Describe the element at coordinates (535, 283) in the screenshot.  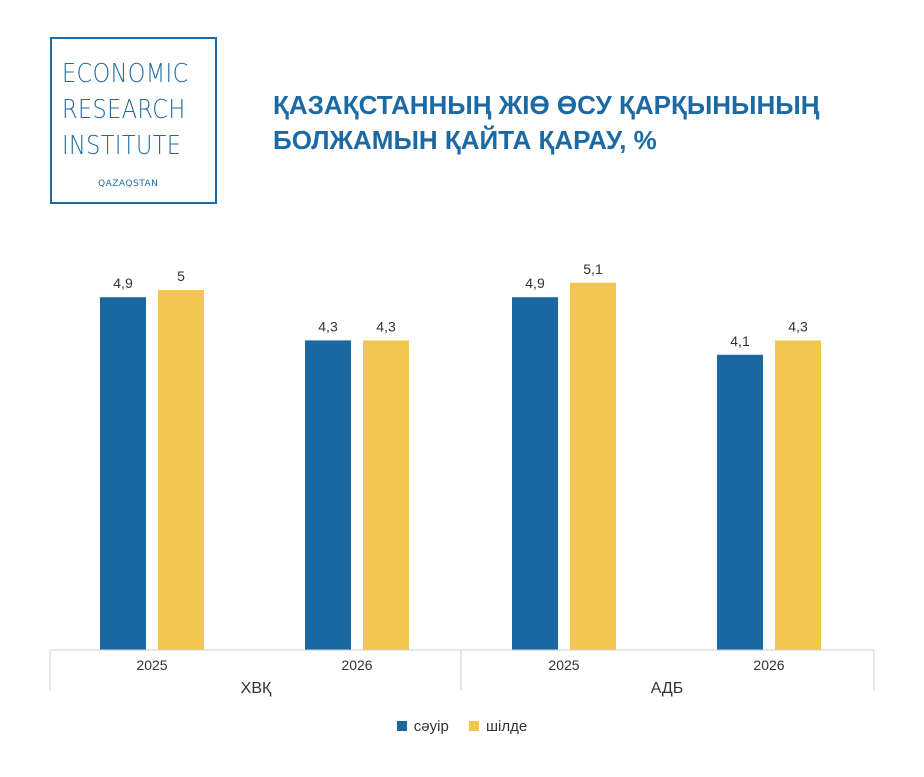
I see `data-label-series-1-cat-3: 4,9` at that location.